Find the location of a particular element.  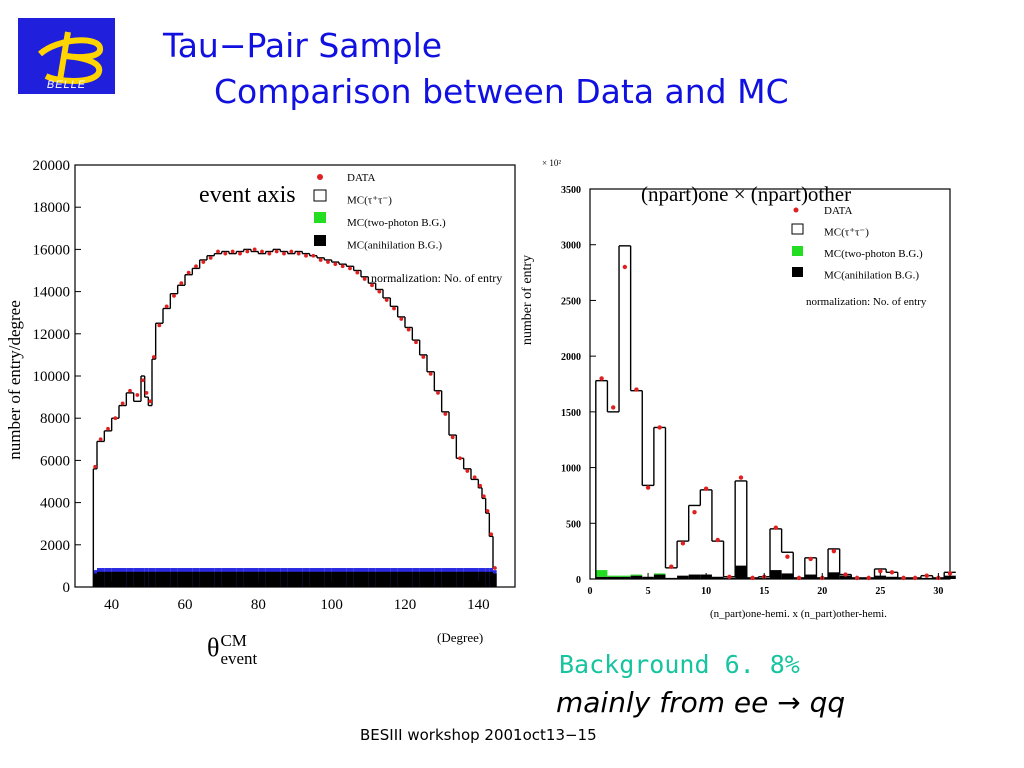

left-ytick-label: 14000 is located at coordinates (52, 293).